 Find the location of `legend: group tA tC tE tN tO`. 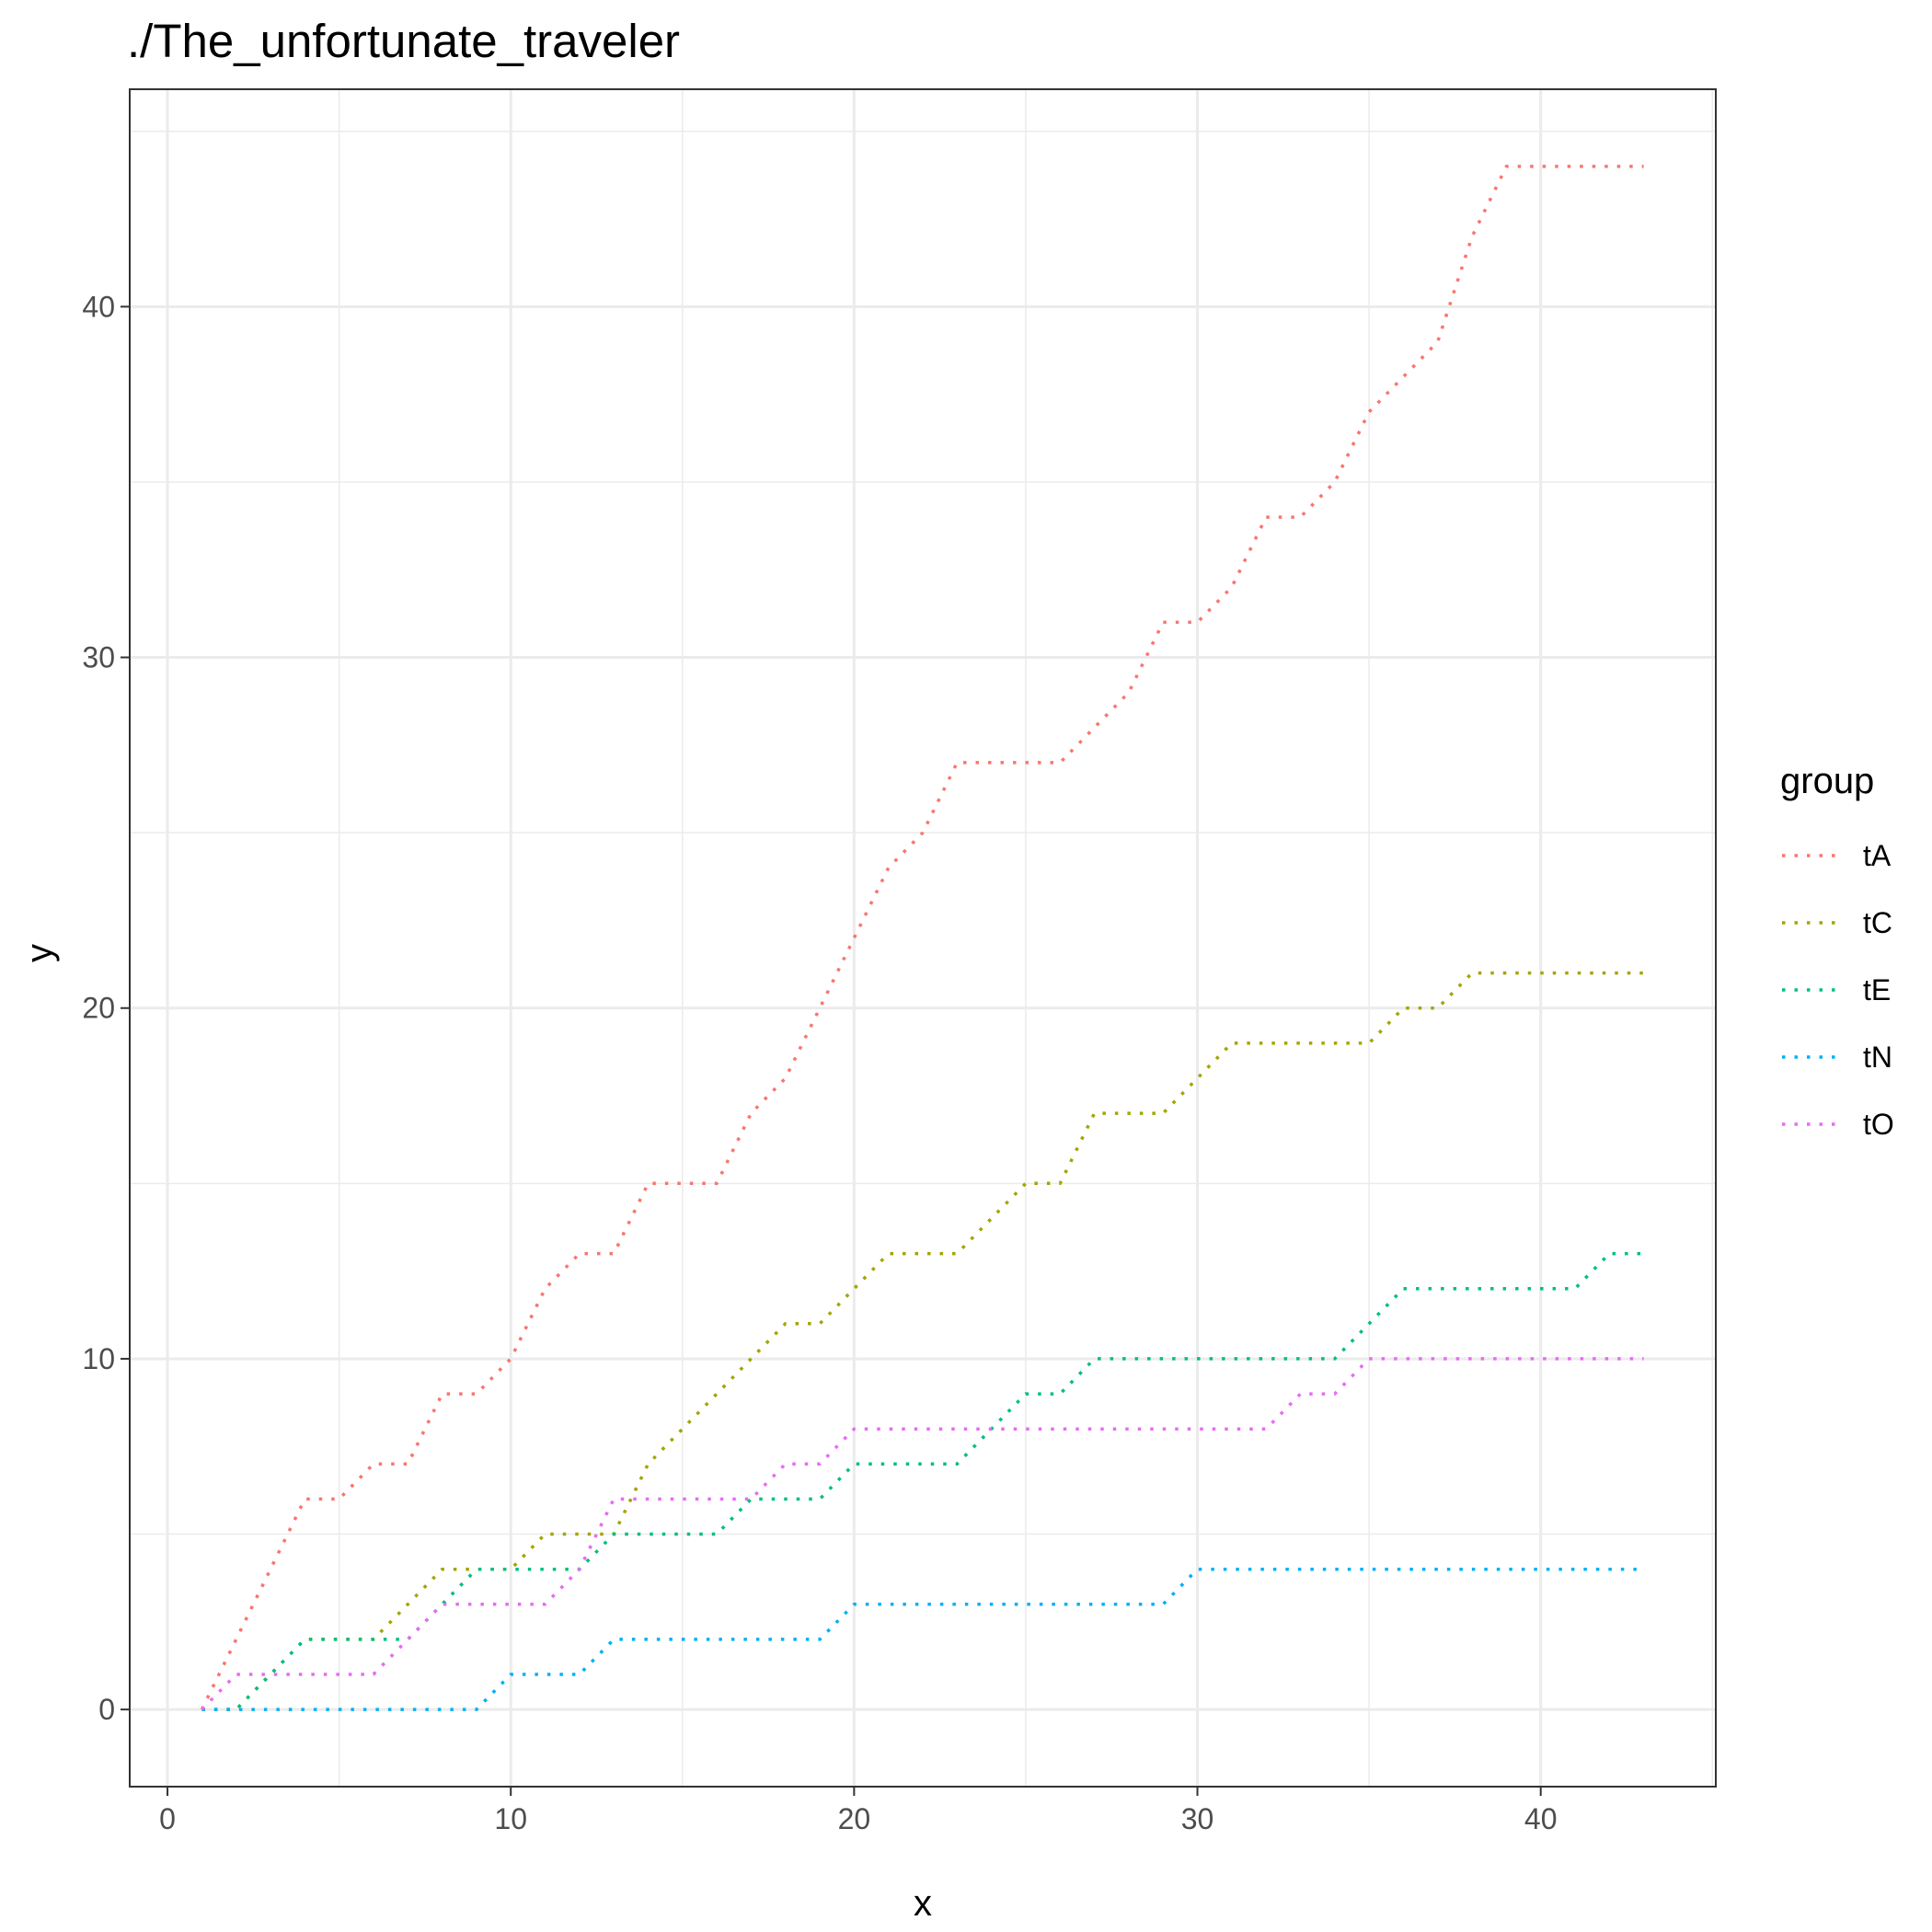

legend: group tA tC tE tN tO is located at coordinates (1837, 951).